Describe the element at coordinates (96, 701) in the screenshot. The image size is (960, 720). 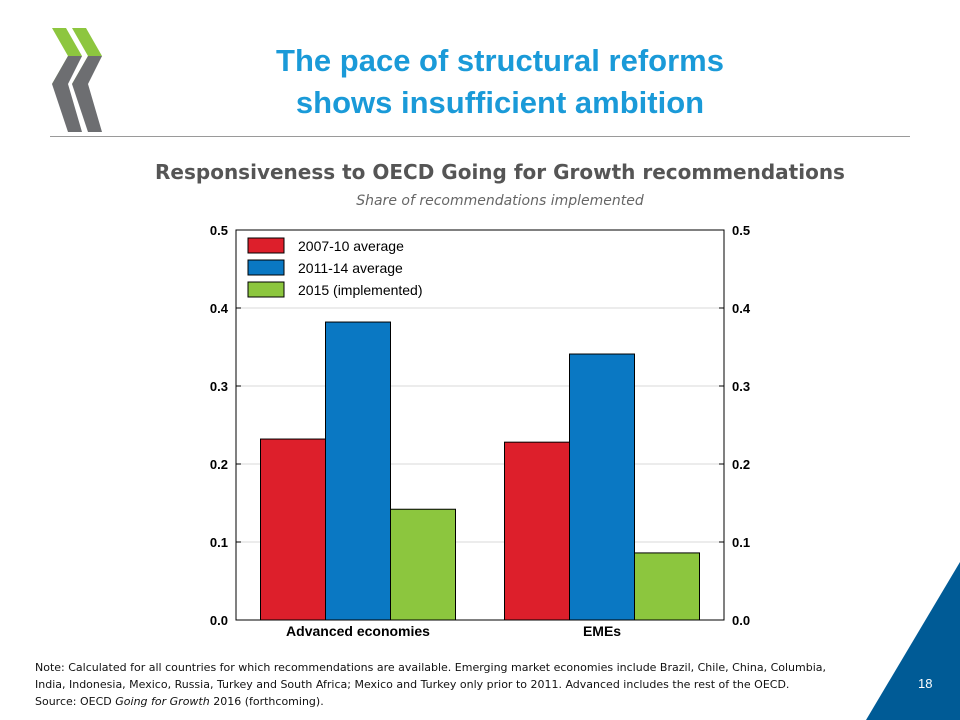
I see `source-pre: OECD` at that location.